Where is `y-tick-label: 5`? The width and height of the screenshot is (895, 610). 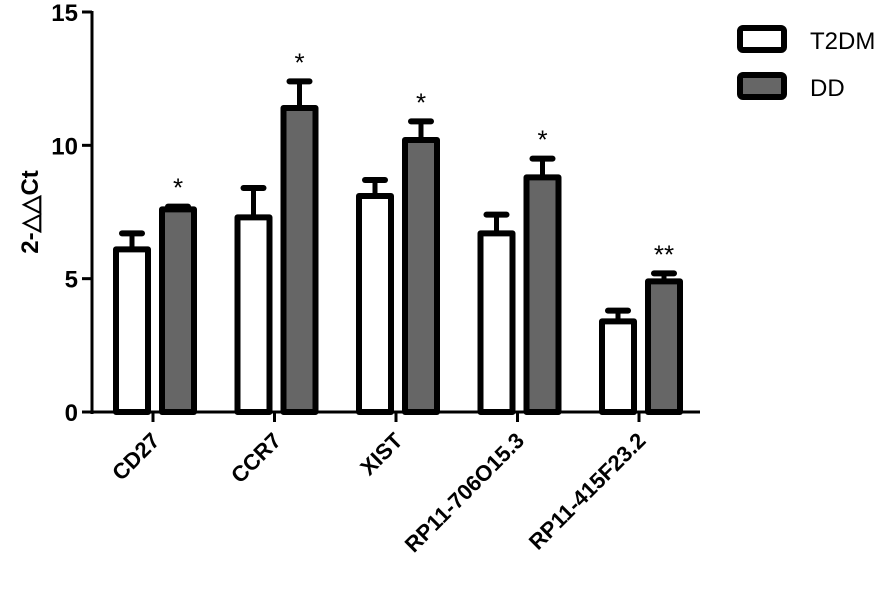
y-tick-label: 5 is located at coordinates (71, 280).